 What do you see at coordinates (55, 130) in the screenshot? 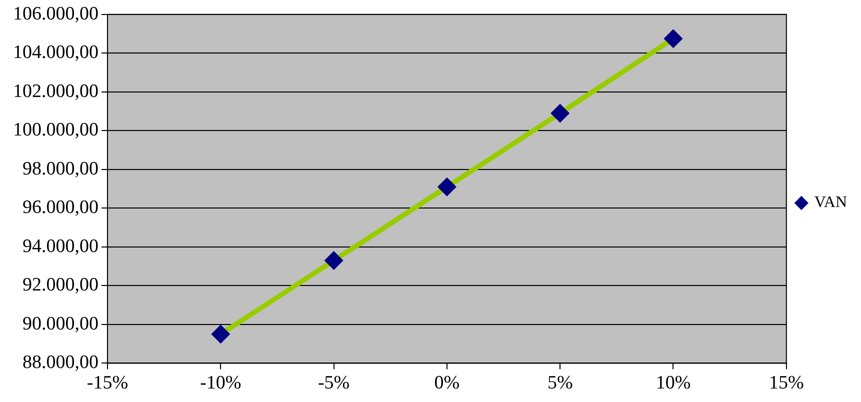
I see `y-tick-label: 100.000,00` at bounding box center [55, 130].